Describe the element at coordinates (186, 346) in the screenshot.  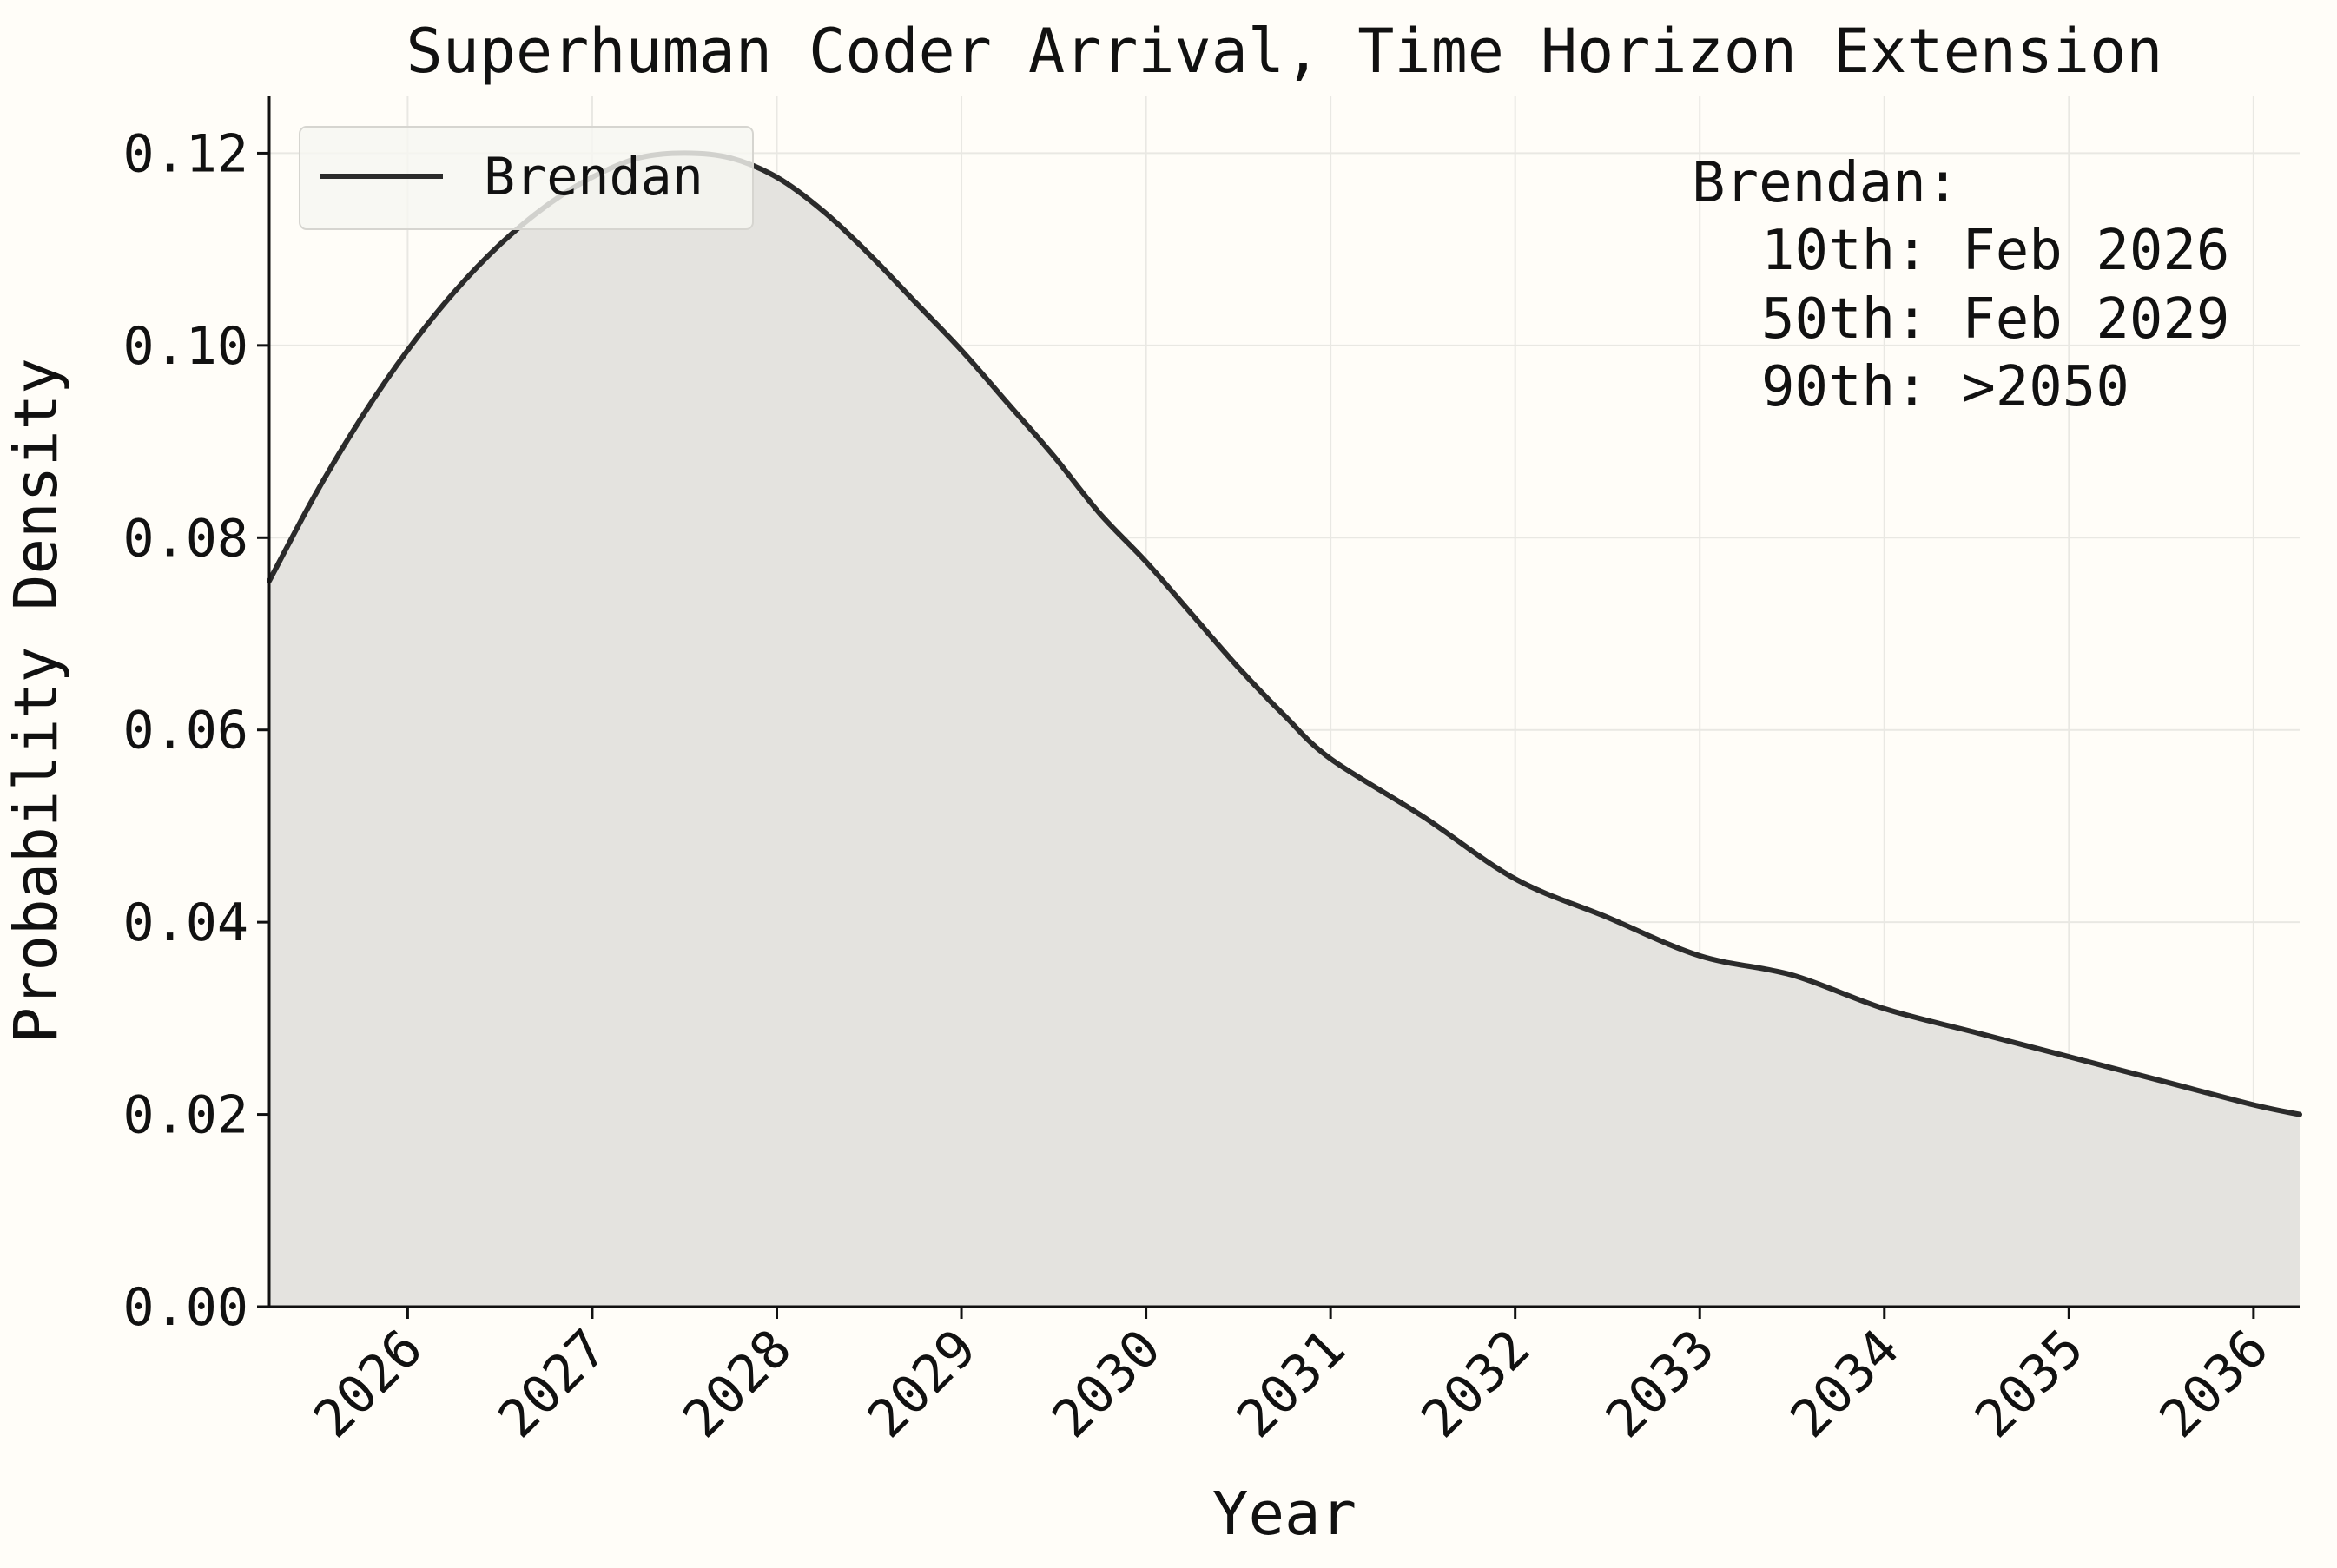
I see `y-tick-label: 0.10` at that location.